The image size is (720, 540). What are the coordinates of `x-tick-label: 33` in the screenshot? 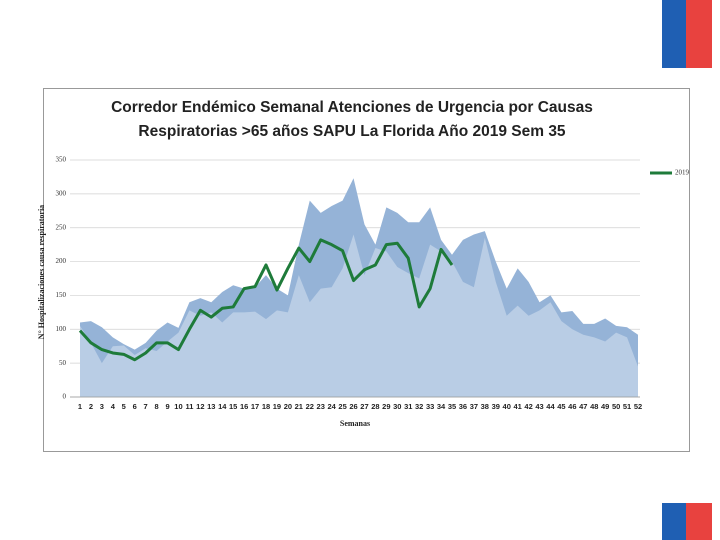 It's located at (430, 406).